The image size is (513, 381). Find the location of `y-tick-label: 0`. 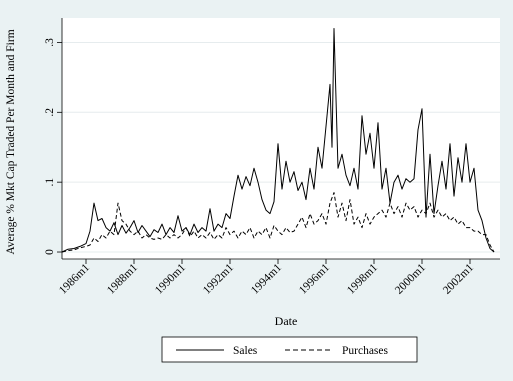

y-tick-label: 0 is located at coordinates (50, 252).